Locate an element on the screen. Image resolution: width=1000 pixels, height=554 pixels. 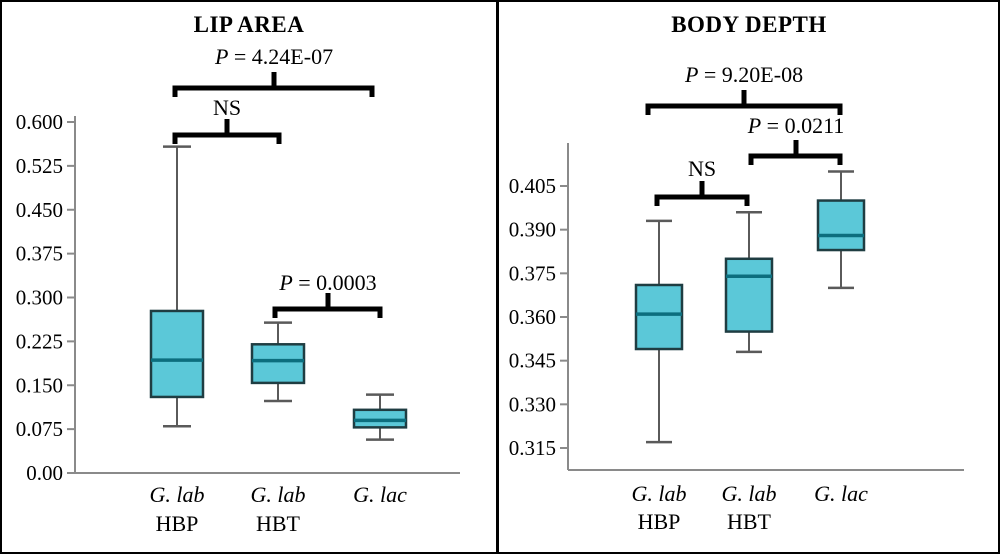
lip-area-title: LIP AREA is located at coordinates (249, 24).